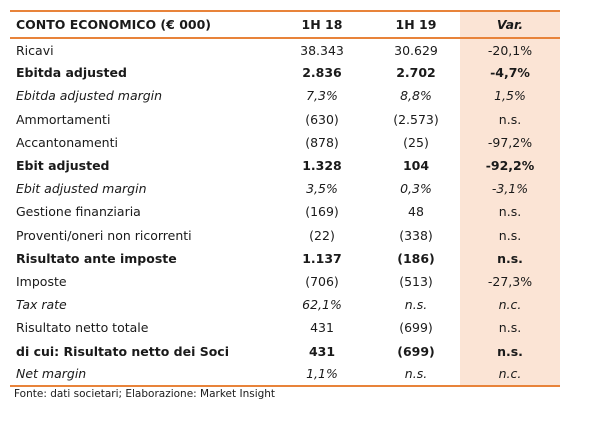  Describe the element at coordinates (510, 142) in the screenshot. I see `cell: -97,2%` at that location.